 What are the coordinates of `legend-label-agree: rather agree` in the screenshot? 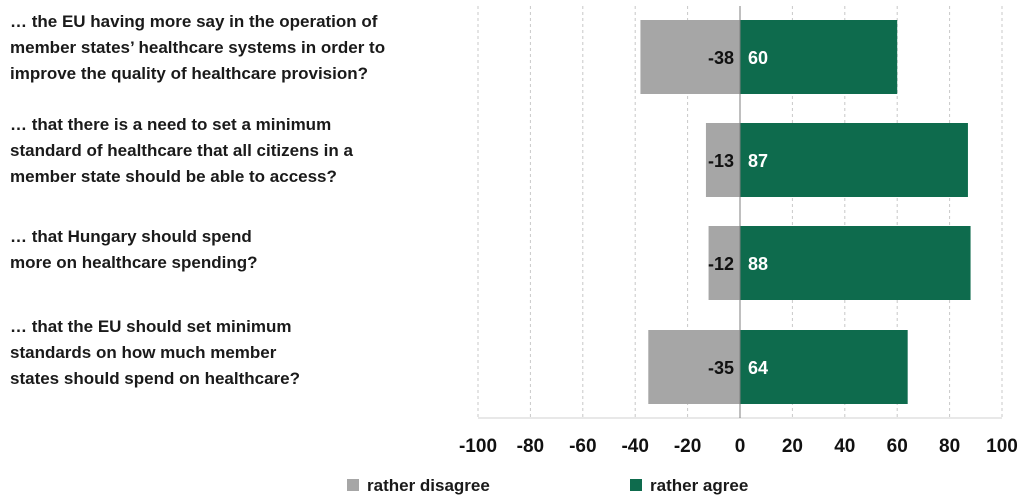 It's located at (699, 485).